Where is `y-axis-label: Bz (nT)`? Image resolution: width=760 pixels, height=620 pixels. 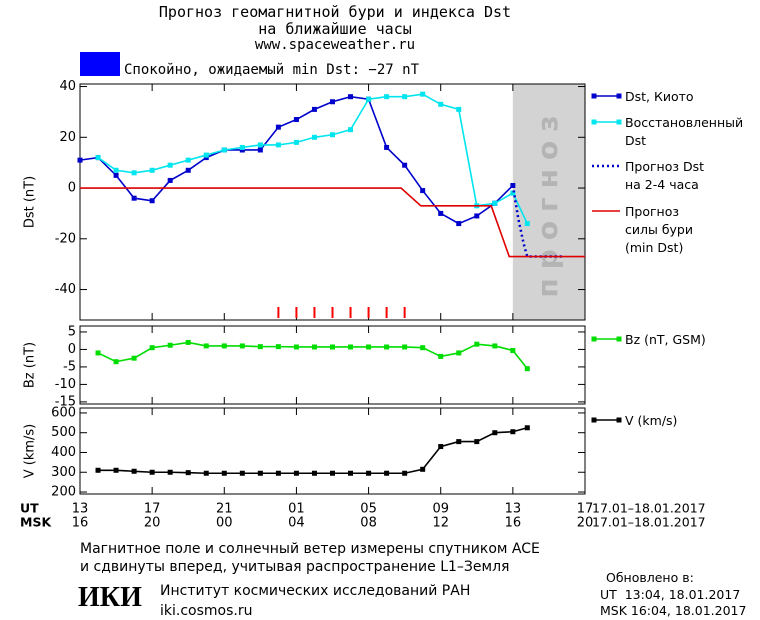
y-axis-label: Bz (nT) is located at coordinates (30, 365).